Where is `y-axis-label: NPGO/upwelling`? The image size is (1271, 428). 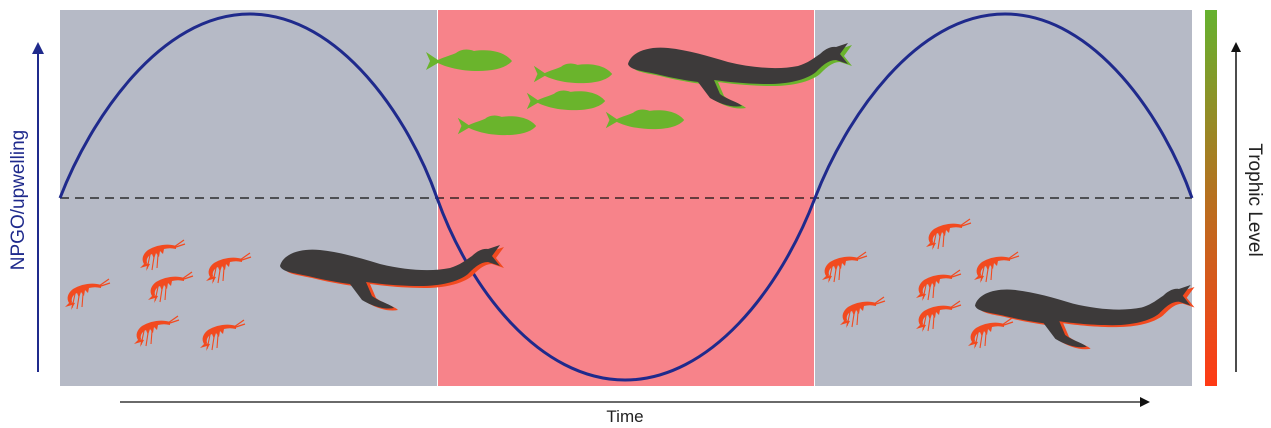
y-axis-label: NPGO/upwelling is located at coordinates (18, 200).